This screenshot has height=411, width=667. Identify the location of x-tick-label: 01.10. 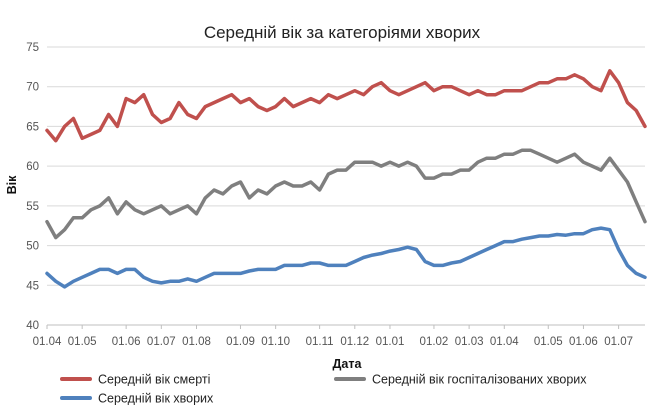
(275, 342).